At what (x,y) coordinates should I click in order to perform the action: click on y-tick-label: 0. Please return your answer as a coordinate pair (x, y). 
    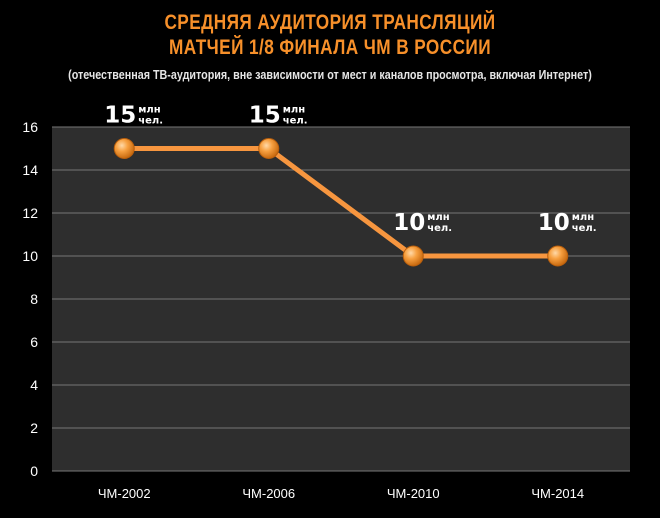
    Looking at the image, I should click on (34, 471).